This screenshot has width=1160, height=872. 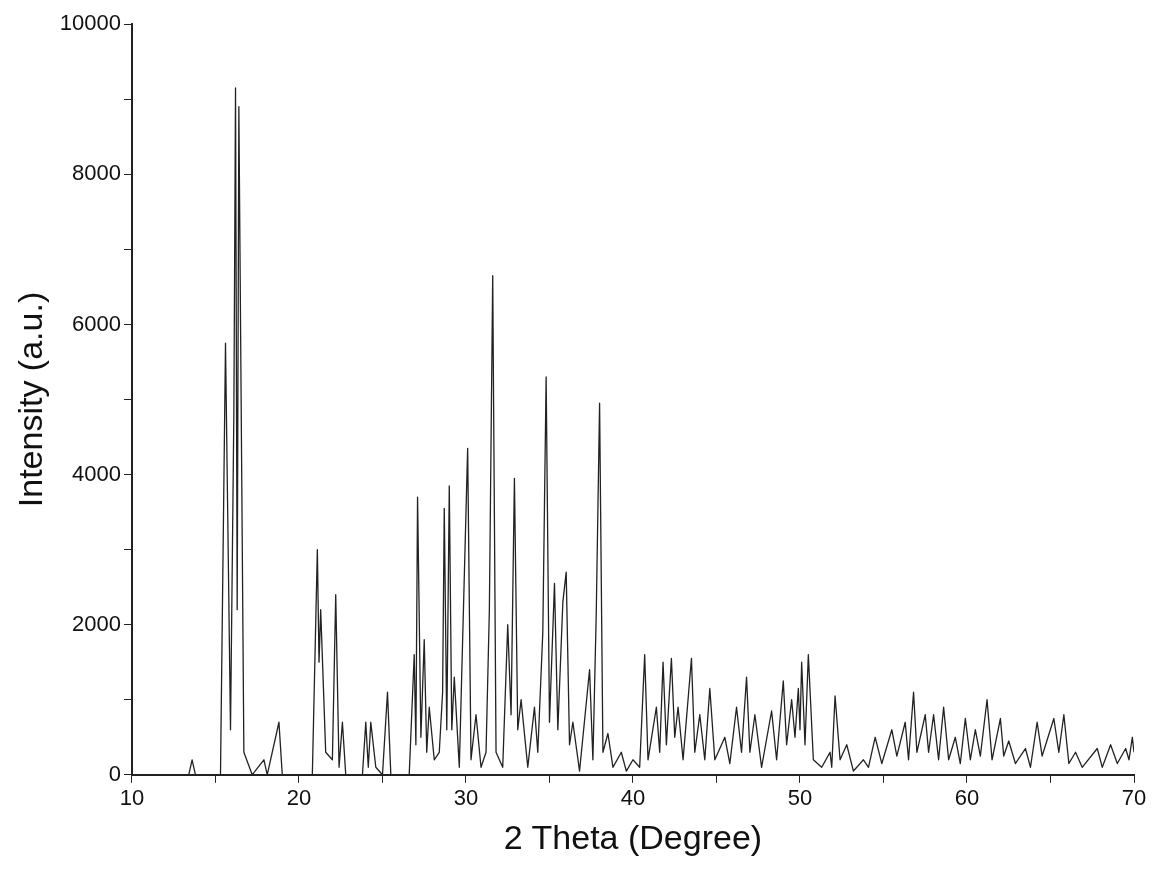 I want to click on y-tick-label: 2000, so click(x=96, y=623).